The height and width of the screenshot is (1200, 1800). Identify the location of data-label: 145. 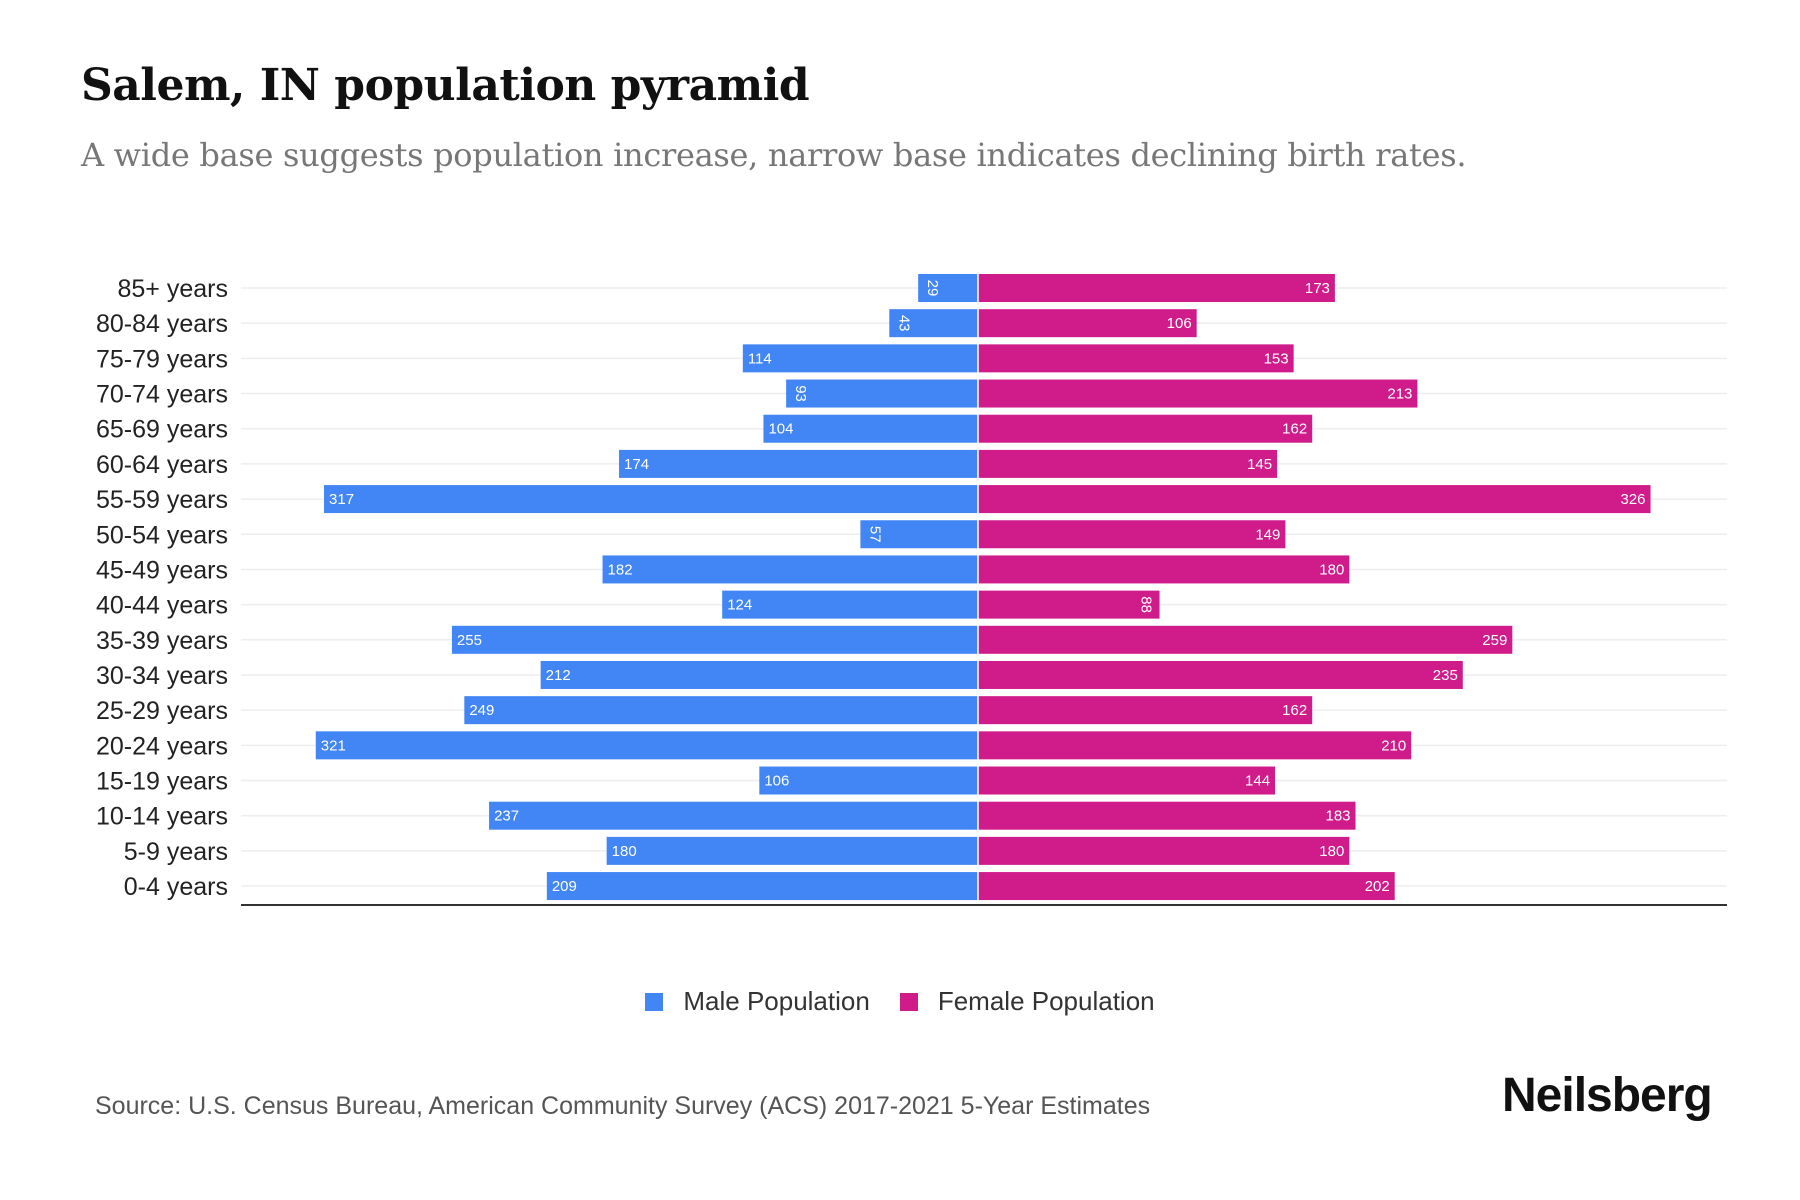
(1259, 464).